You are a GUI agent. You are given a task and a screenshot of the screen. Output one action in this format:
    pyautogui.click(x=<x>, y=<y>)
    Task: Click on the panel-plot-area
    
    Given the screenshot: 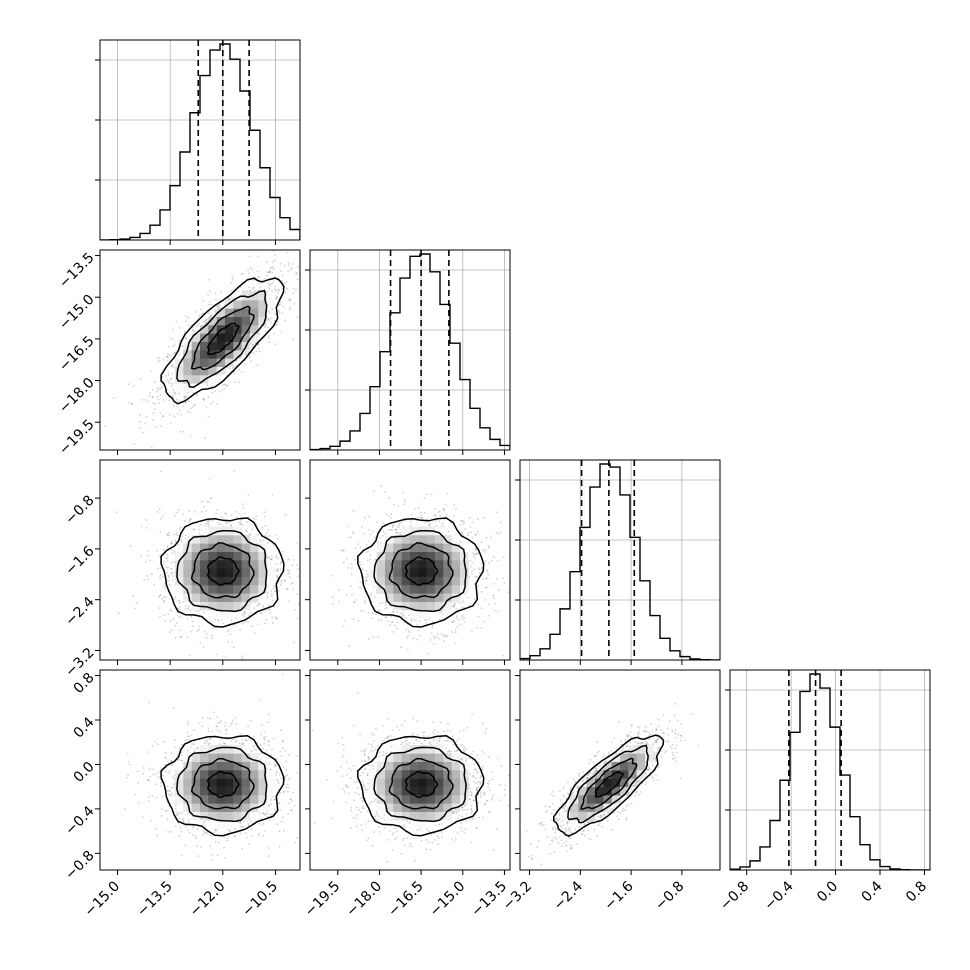 What is the action you would take?
    pyautogui.click(x=410, y=350)
    